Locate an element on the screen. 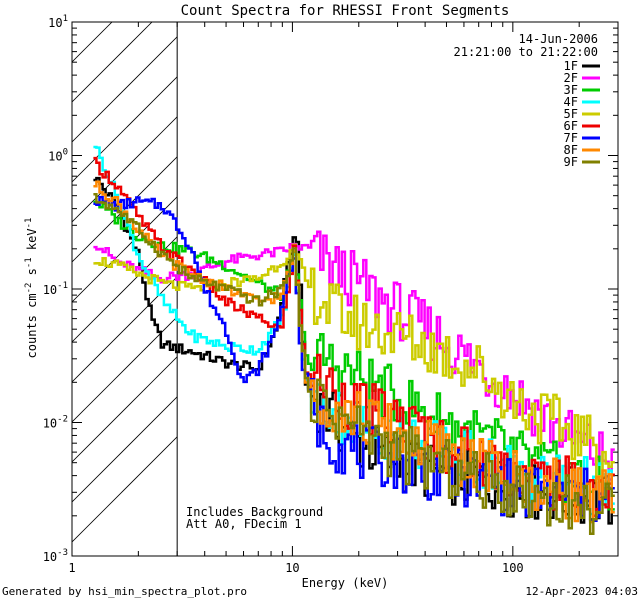  footer-generated: Generated by hsi_min_spectra_plot.pro is located at coordinates (124, 591).